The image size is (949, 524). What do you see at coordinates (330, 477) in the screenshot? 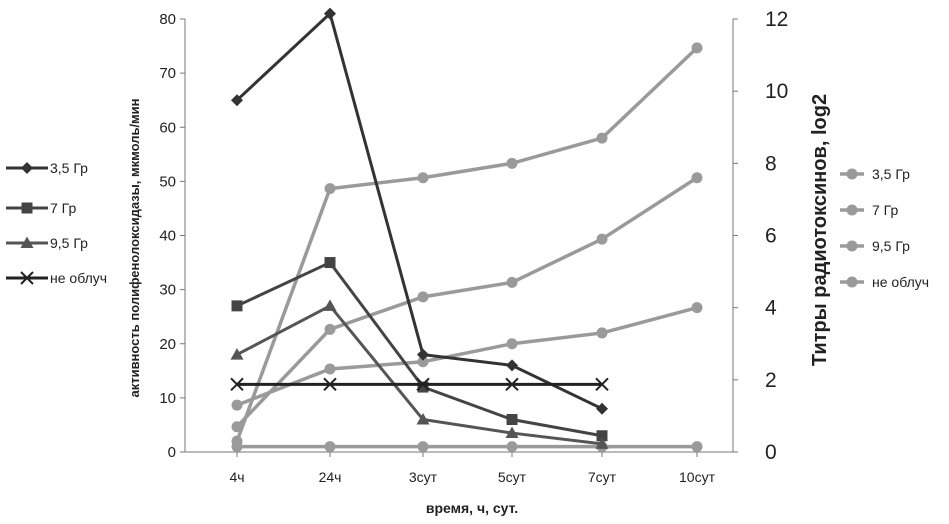
I see `x-tick-label: 24ч` at bounding box center [330, 477].